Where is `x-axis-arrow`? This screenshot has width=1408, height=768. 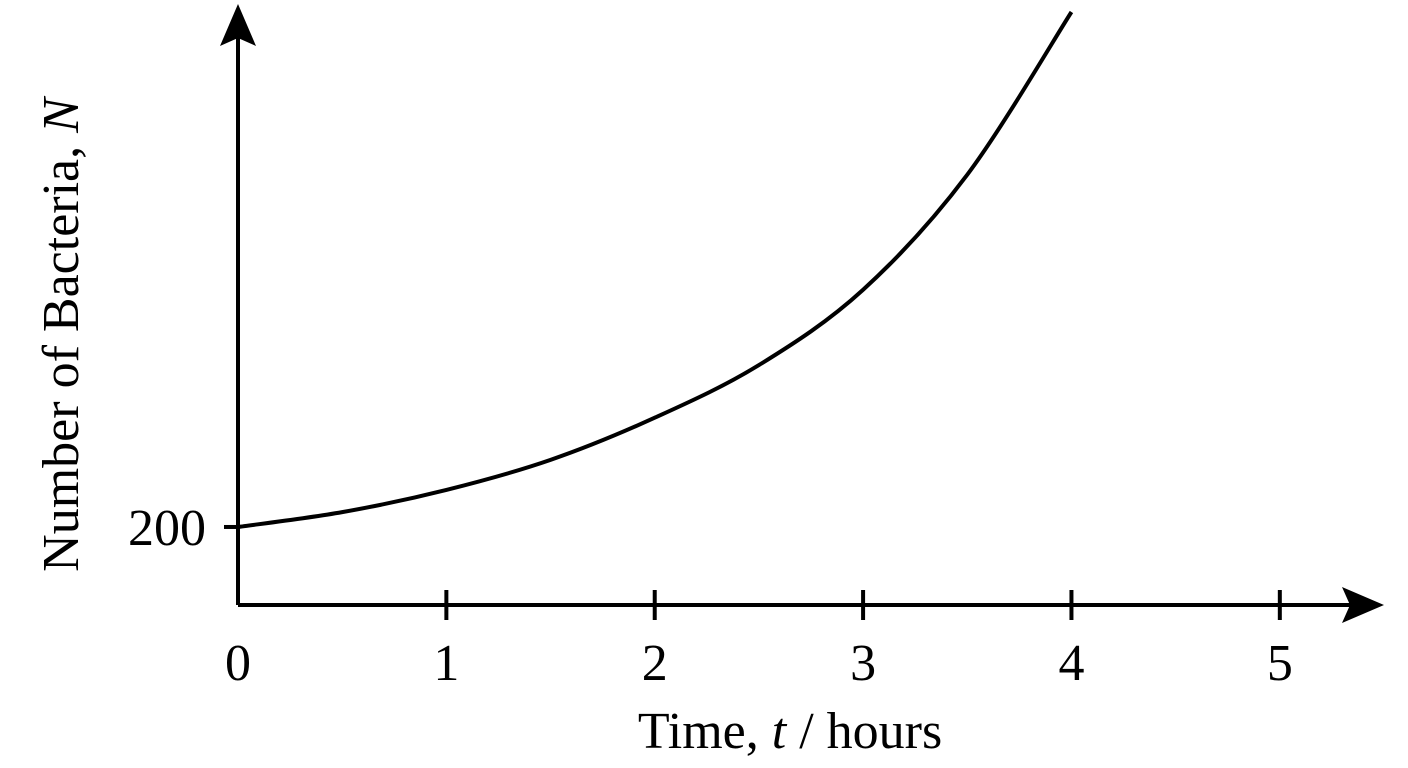 x-axis-arrow is located at coordinates (1363, 605).